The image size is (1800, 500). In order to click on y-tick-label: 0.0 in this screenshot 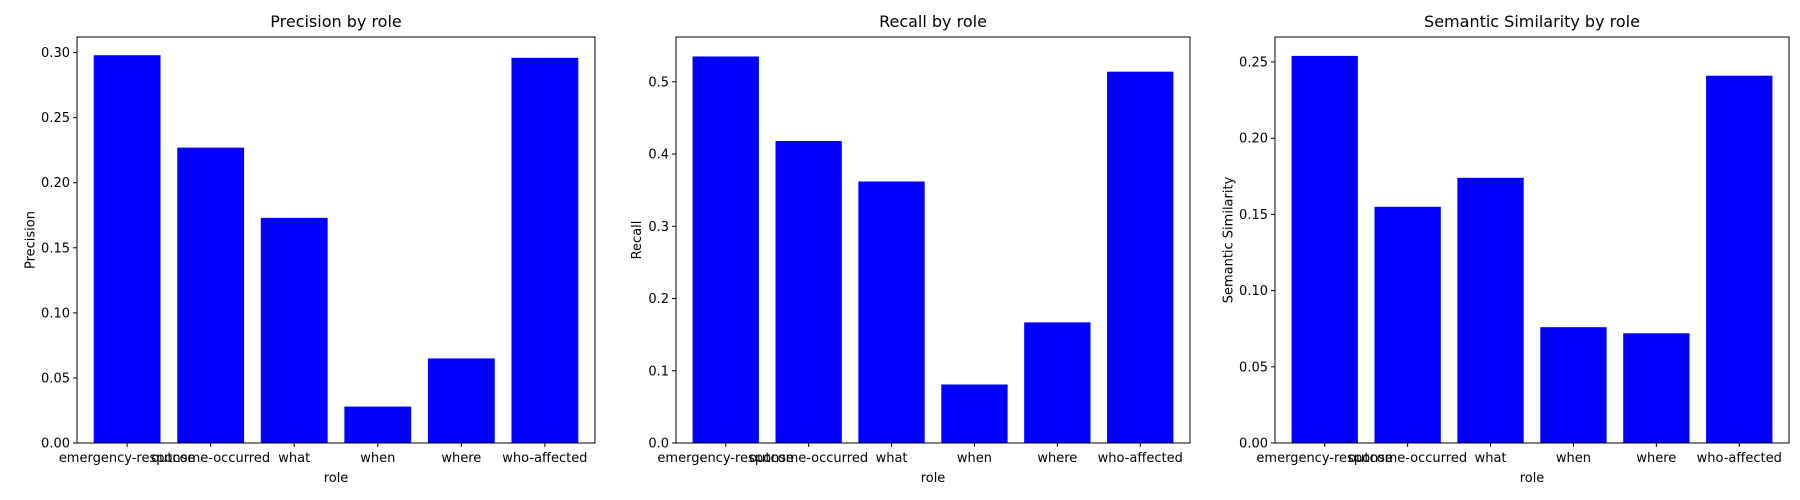, I will do `click(658, 444)`.